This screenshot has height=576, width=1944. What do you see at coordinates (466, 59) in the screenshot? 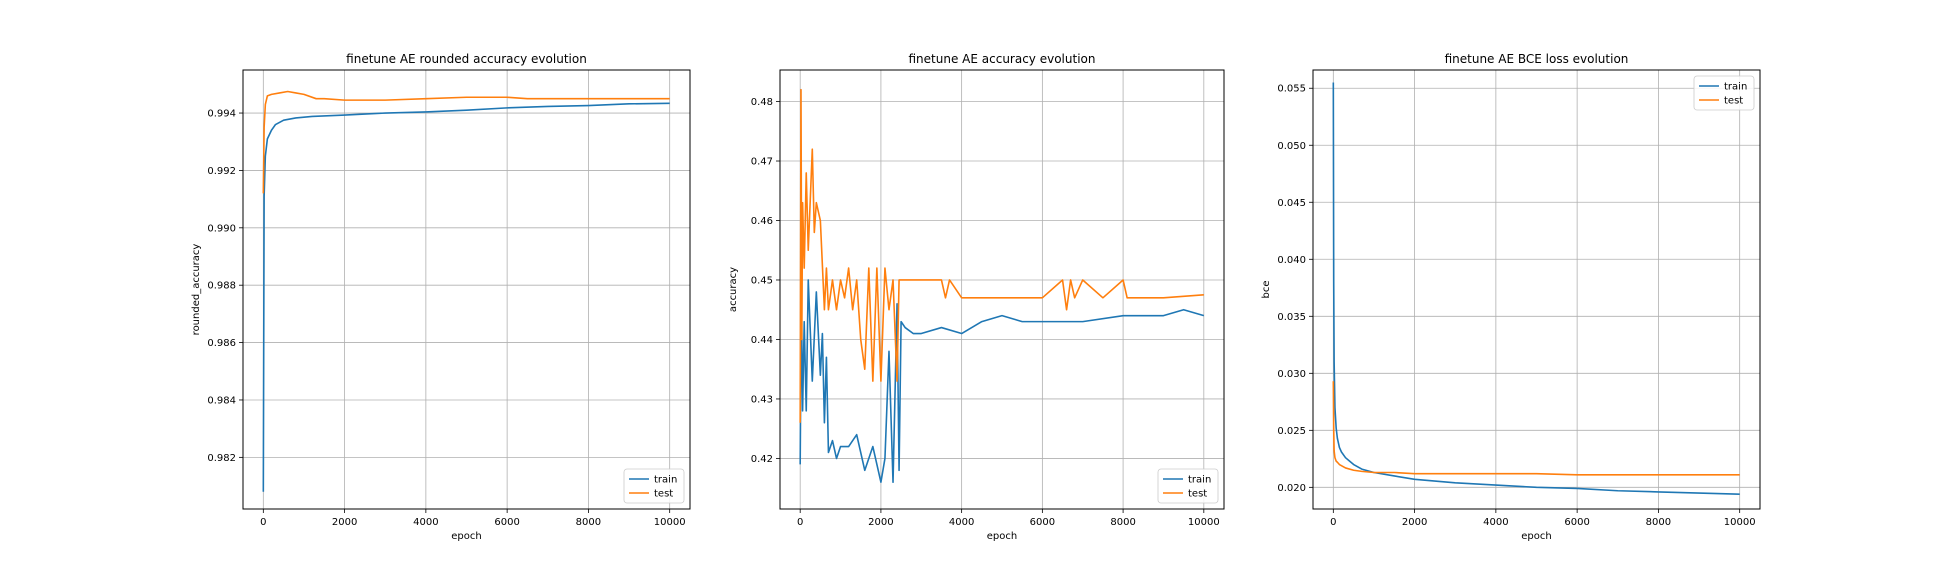
I see `chart-title: finetune AE rounded accuracy evolution` at bounding box center [466, 59].